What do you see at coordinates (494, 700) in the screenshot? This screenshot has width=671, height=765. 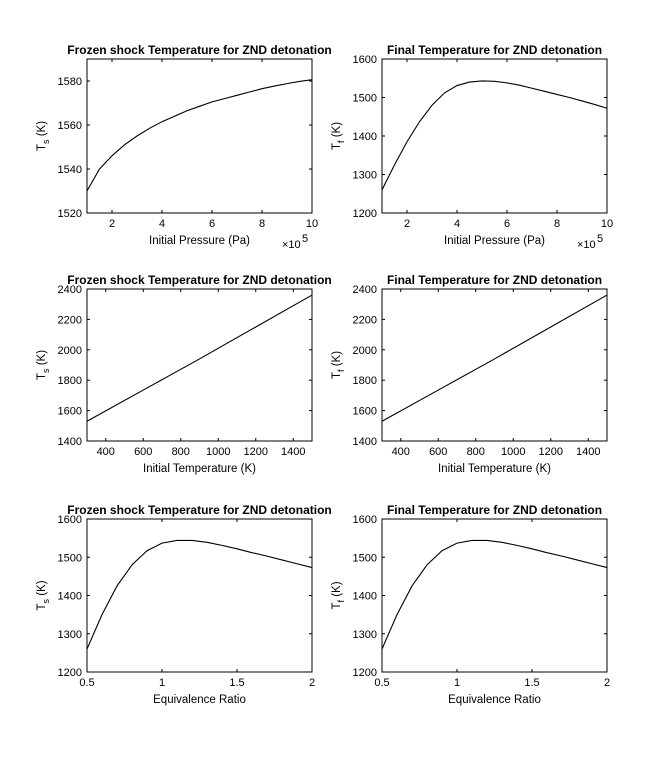 I see `x-axis-label: Equivalence Ratio` at bounding box center [494, 700].